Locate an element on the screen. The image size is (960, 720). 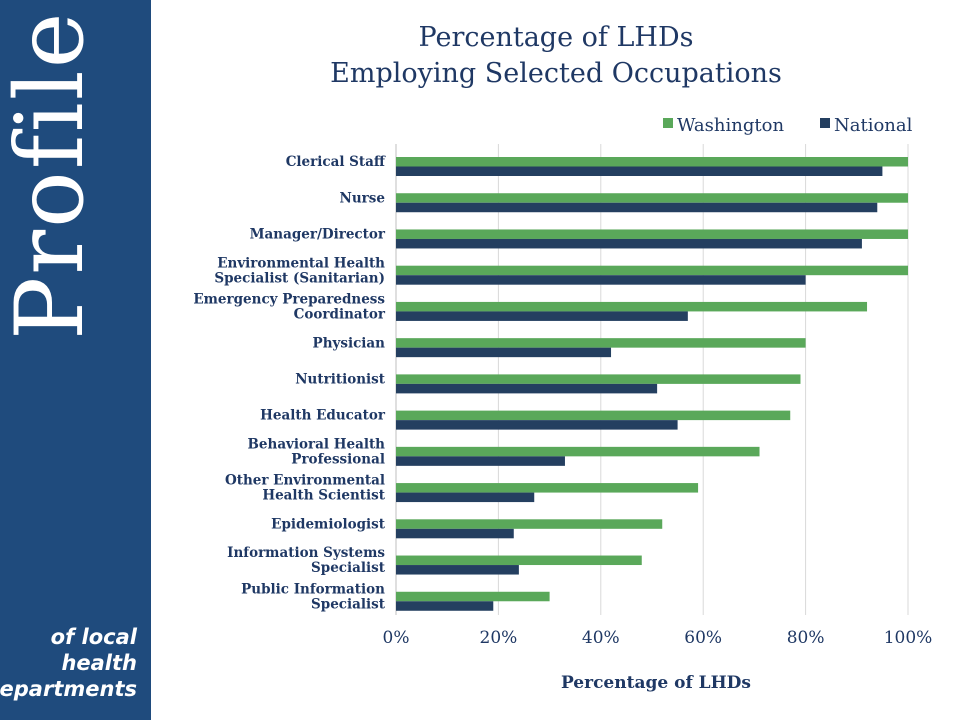
category-label: Behavioral Health is located at coordinates (317, 444).